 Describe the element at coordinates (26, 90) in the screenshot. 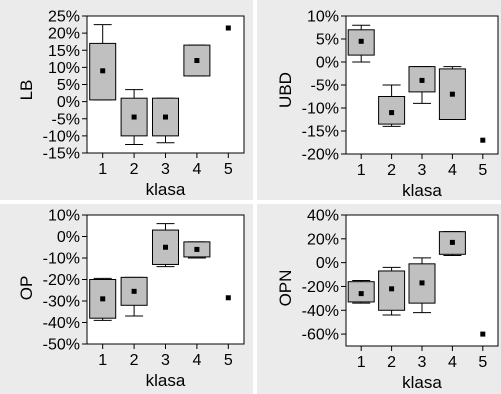

I see `y-axis-label: LB` at that location.